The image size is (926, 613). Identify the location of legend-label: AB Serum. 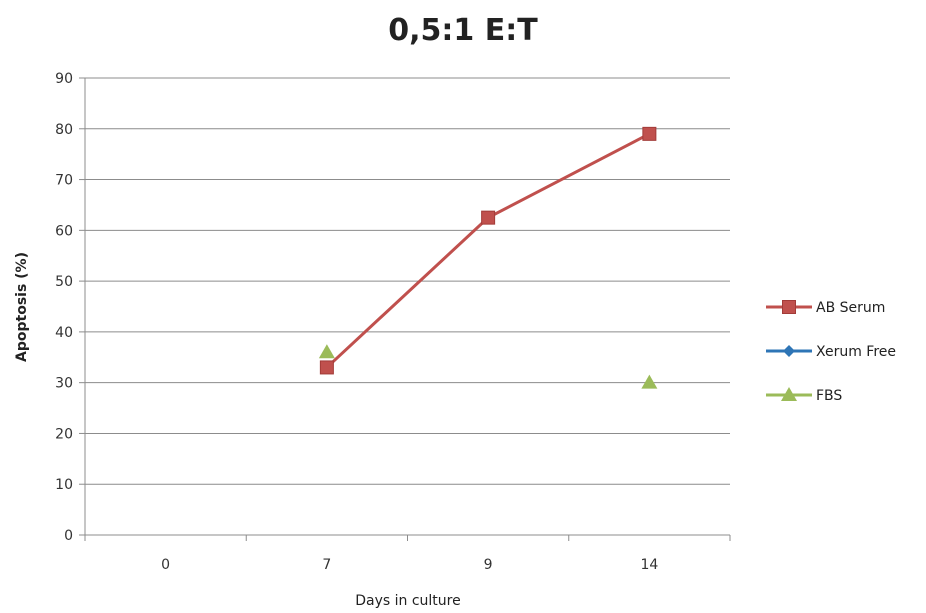
(850, 308).